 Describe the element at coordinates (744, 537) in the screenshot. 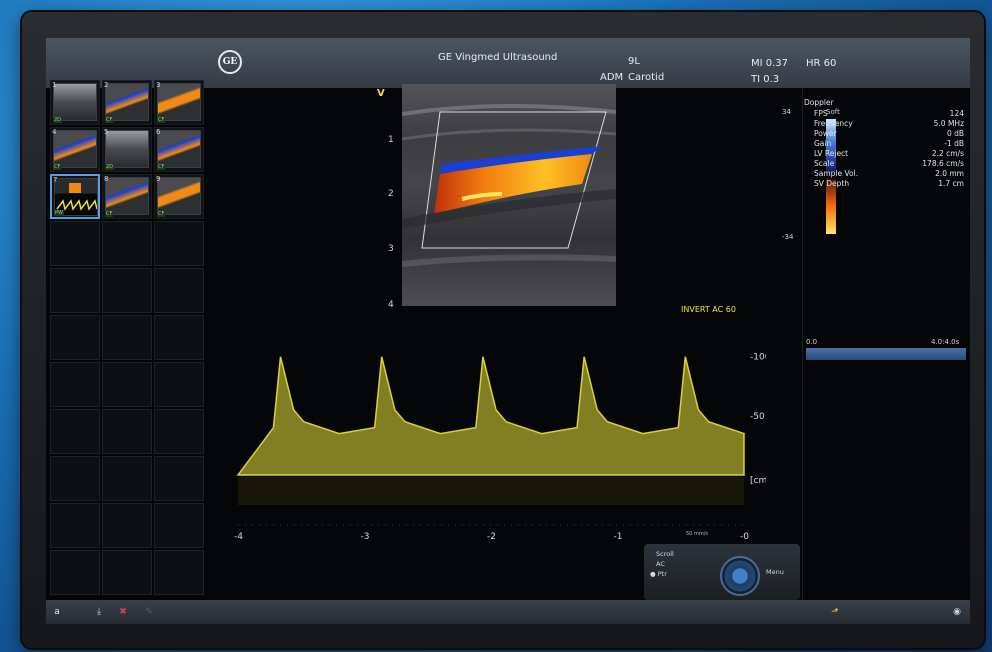

I see `x-tick-label: -0` at that location.